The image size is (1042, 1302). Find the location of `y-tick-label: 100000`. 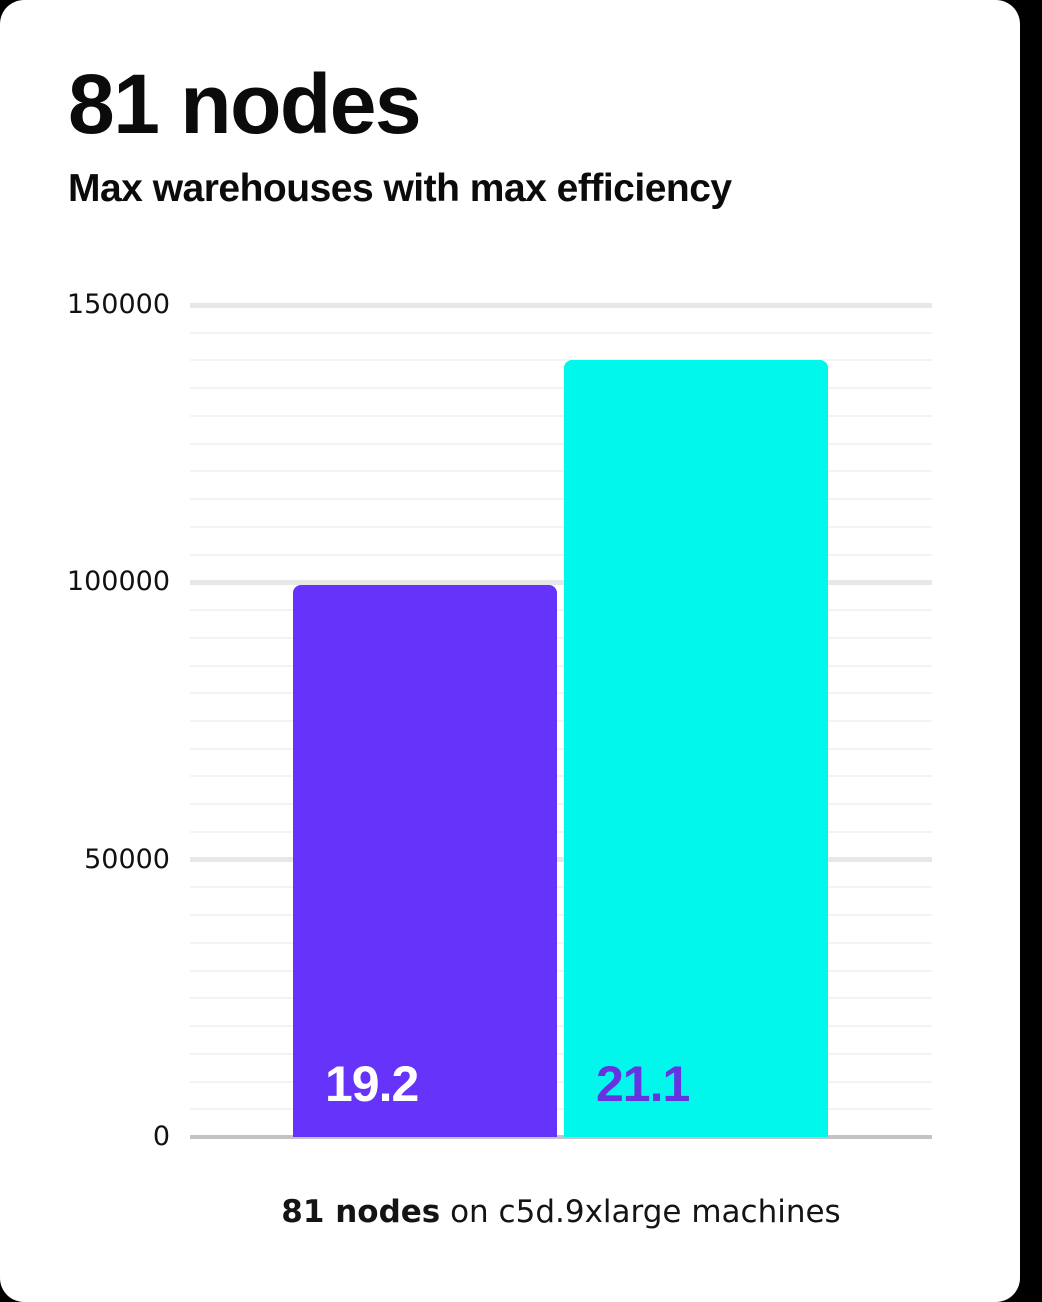

y-tick-label: 100000 is located at coordinates (118, 582).